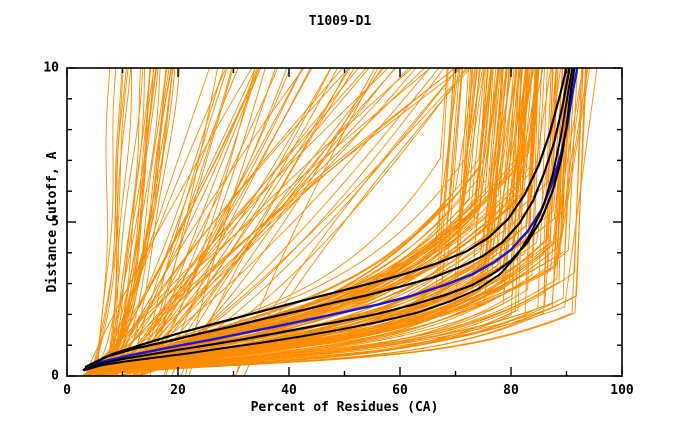 This screenshot has height=440, width=680. What do you see at coordinates (340, 21) in the screenshot?
I see `chart-title: T1009-D1` at bounding box center [340, 21].